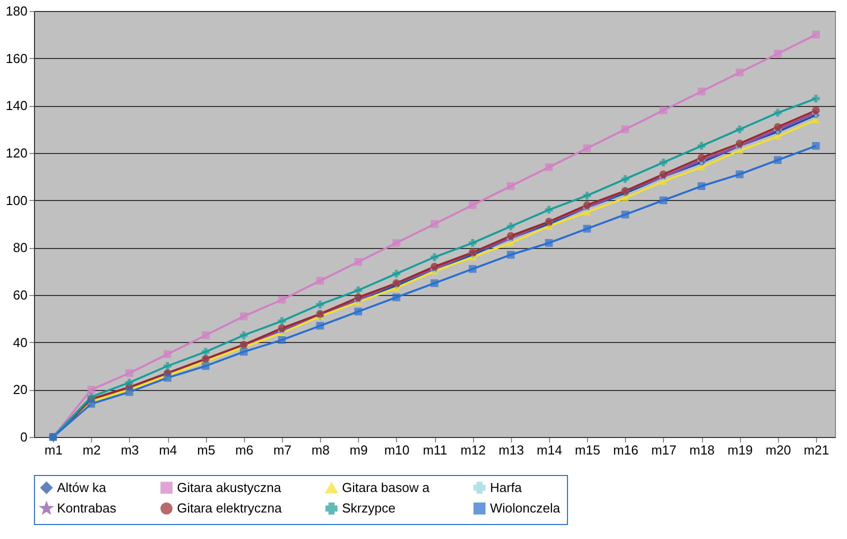  What do you see at coordinates (321, 450) in the screenshot?
I see `x-tick-label: m8` at bounding box center [321, 450].